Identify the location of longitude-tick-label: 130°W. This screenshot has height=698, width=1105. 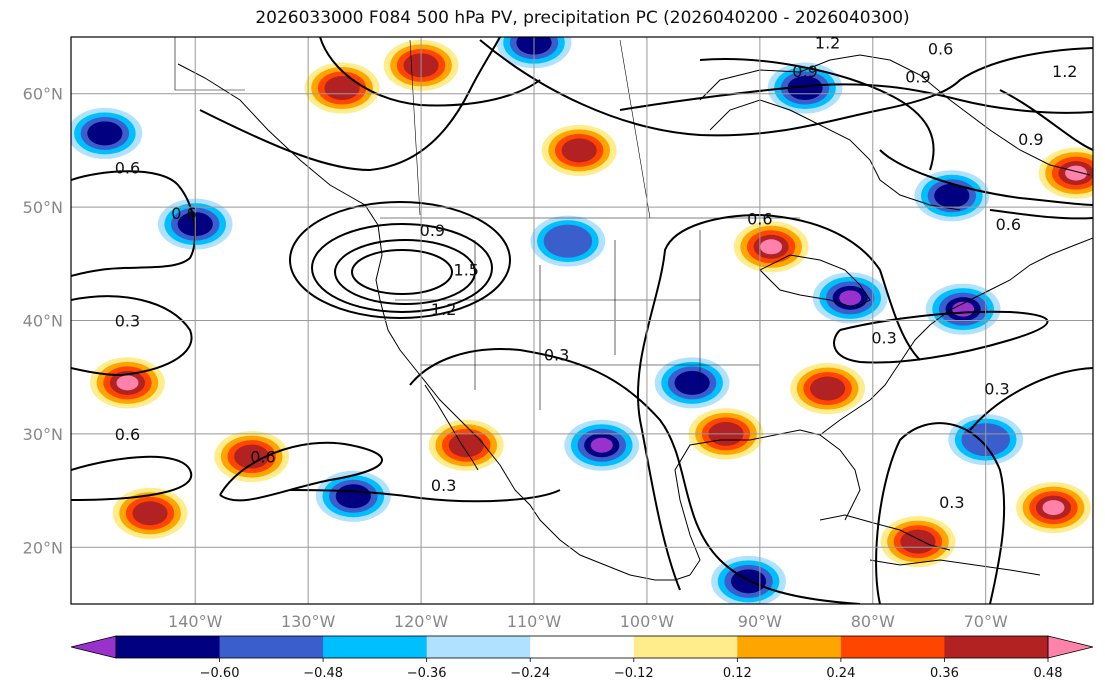
(308, 621).